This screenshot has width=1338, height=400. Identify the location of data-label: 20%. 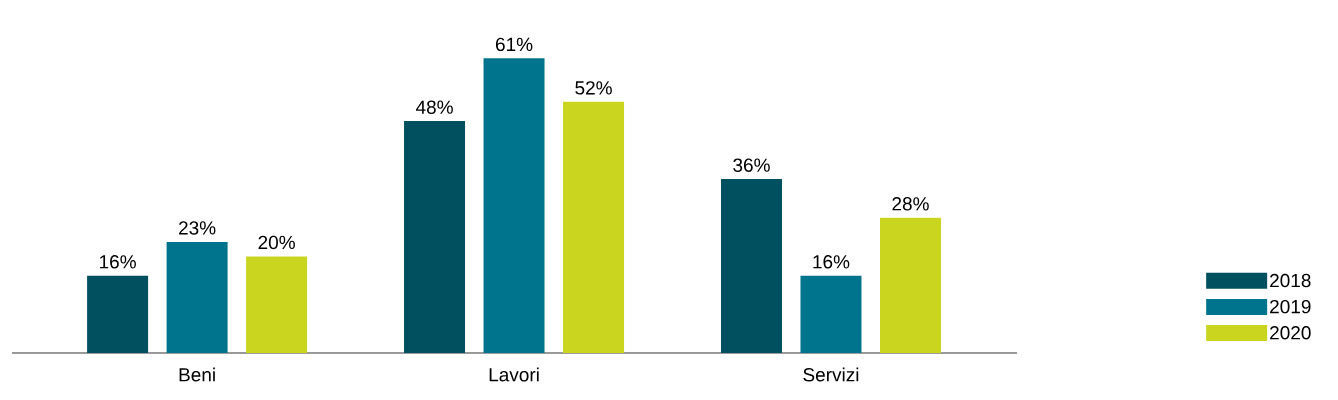
(276, 242).